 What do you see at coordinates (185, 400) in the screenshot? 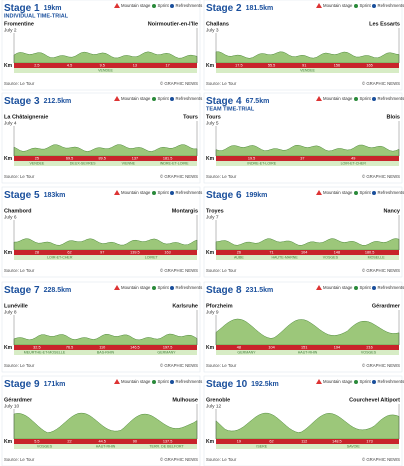
I see `finish-town: Mulhouse` at bounding box center [185, 400].